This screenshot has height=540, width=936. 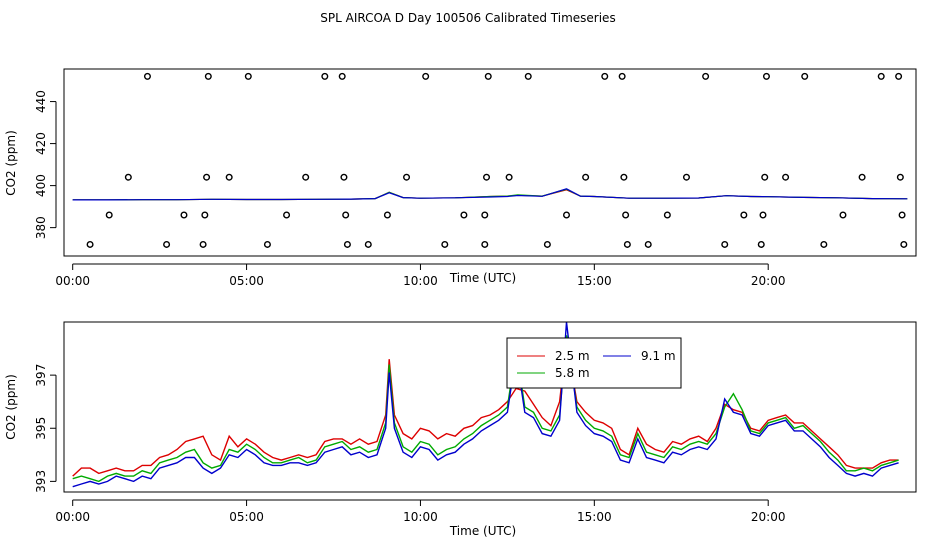 I want to click on panel-bottom-x-axis: 00:00 05:00 10:00 15:00 20:00, so click(x=420, y=511).